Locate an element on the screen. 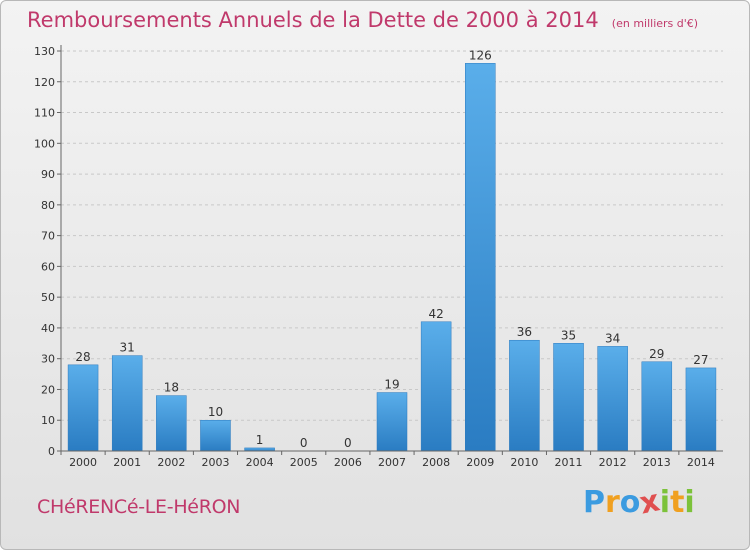  bar-2003 is located at coordinates (215, 435).